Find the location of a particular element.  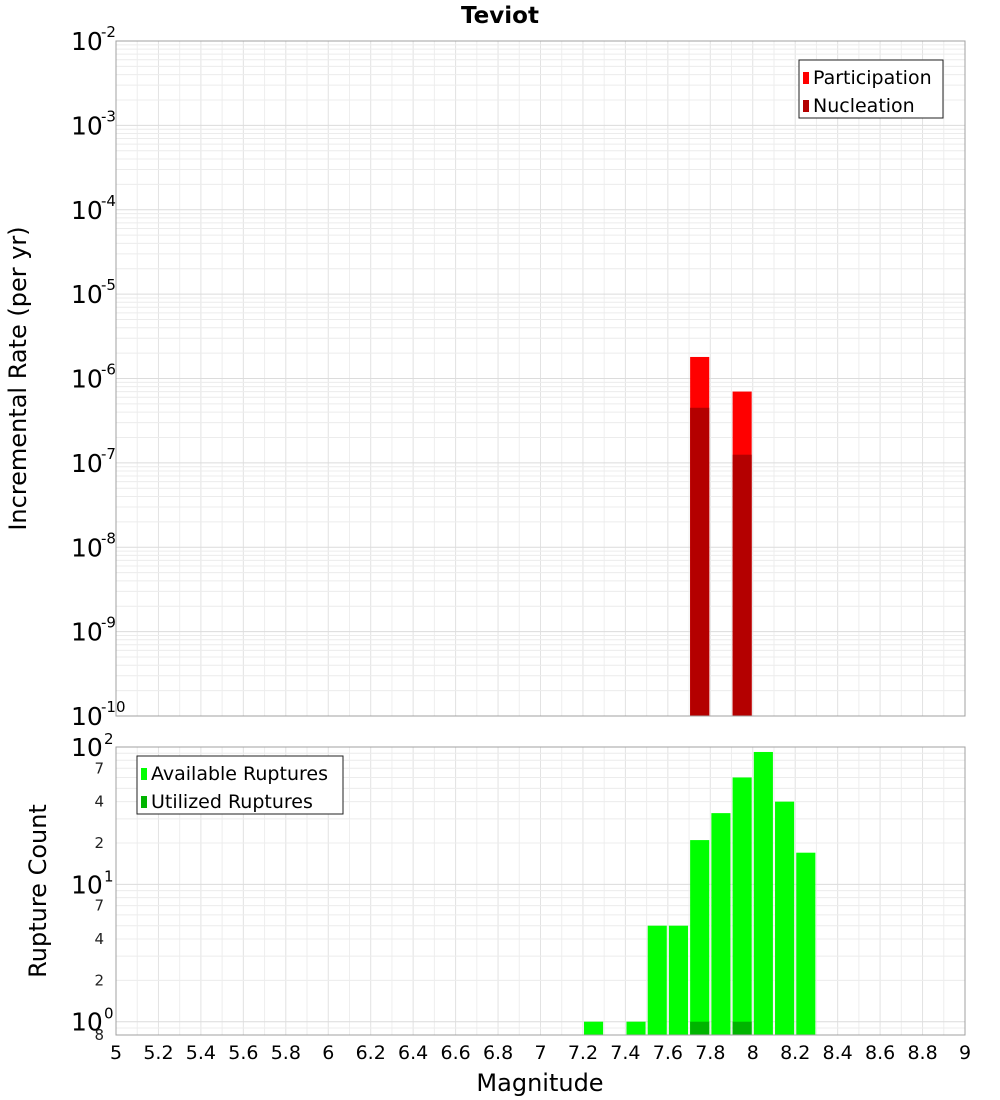

x-tick-label: 6 is located at coordinates (328, 1053).